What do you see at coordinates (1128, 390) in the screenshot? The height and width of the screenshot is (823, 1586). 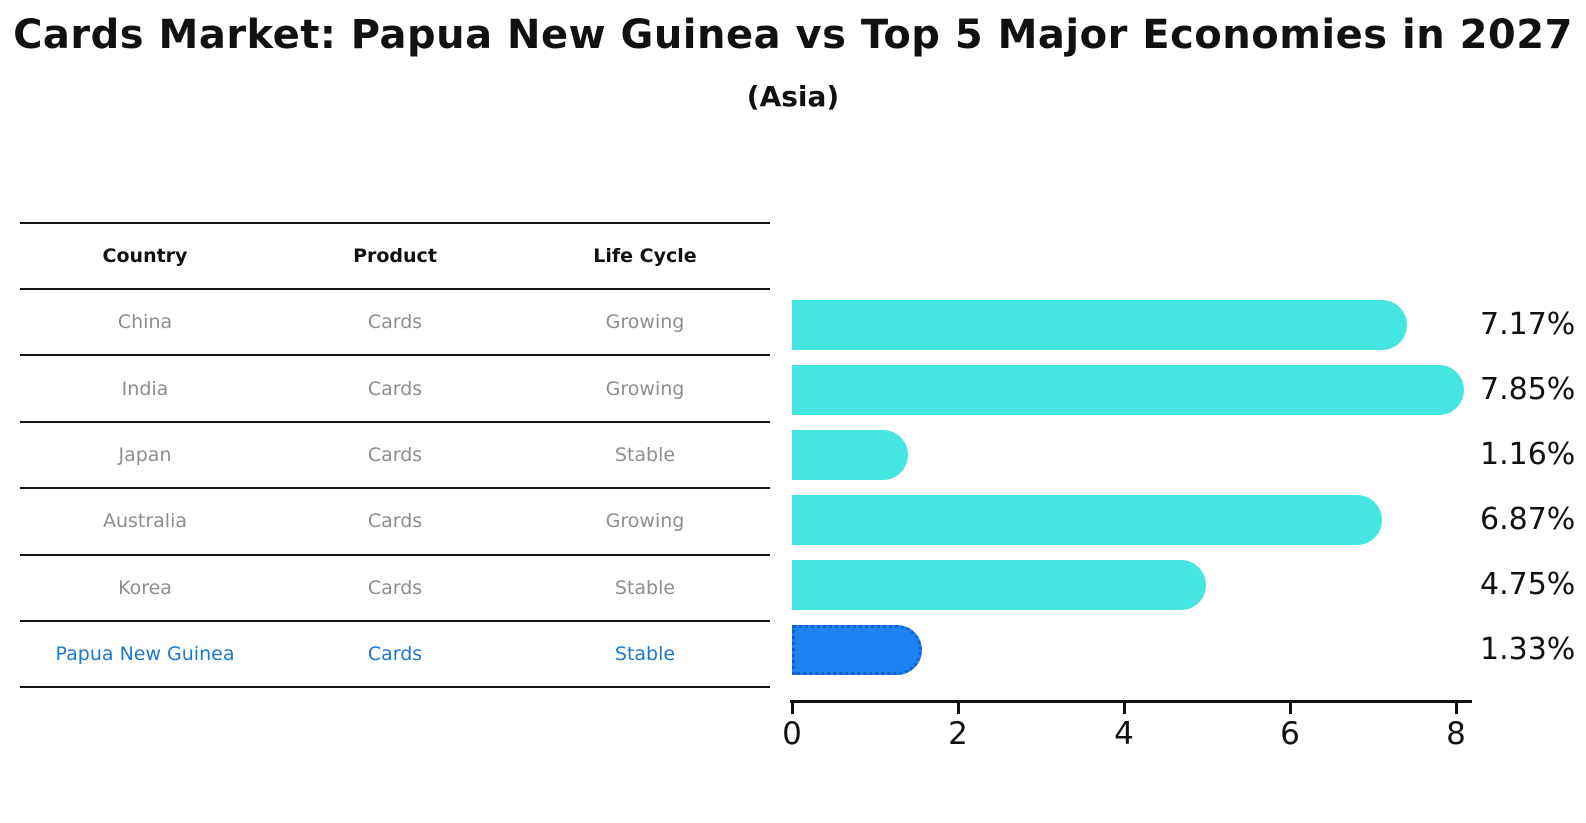 I see `bar-india` at bounding box center [1128, 390].